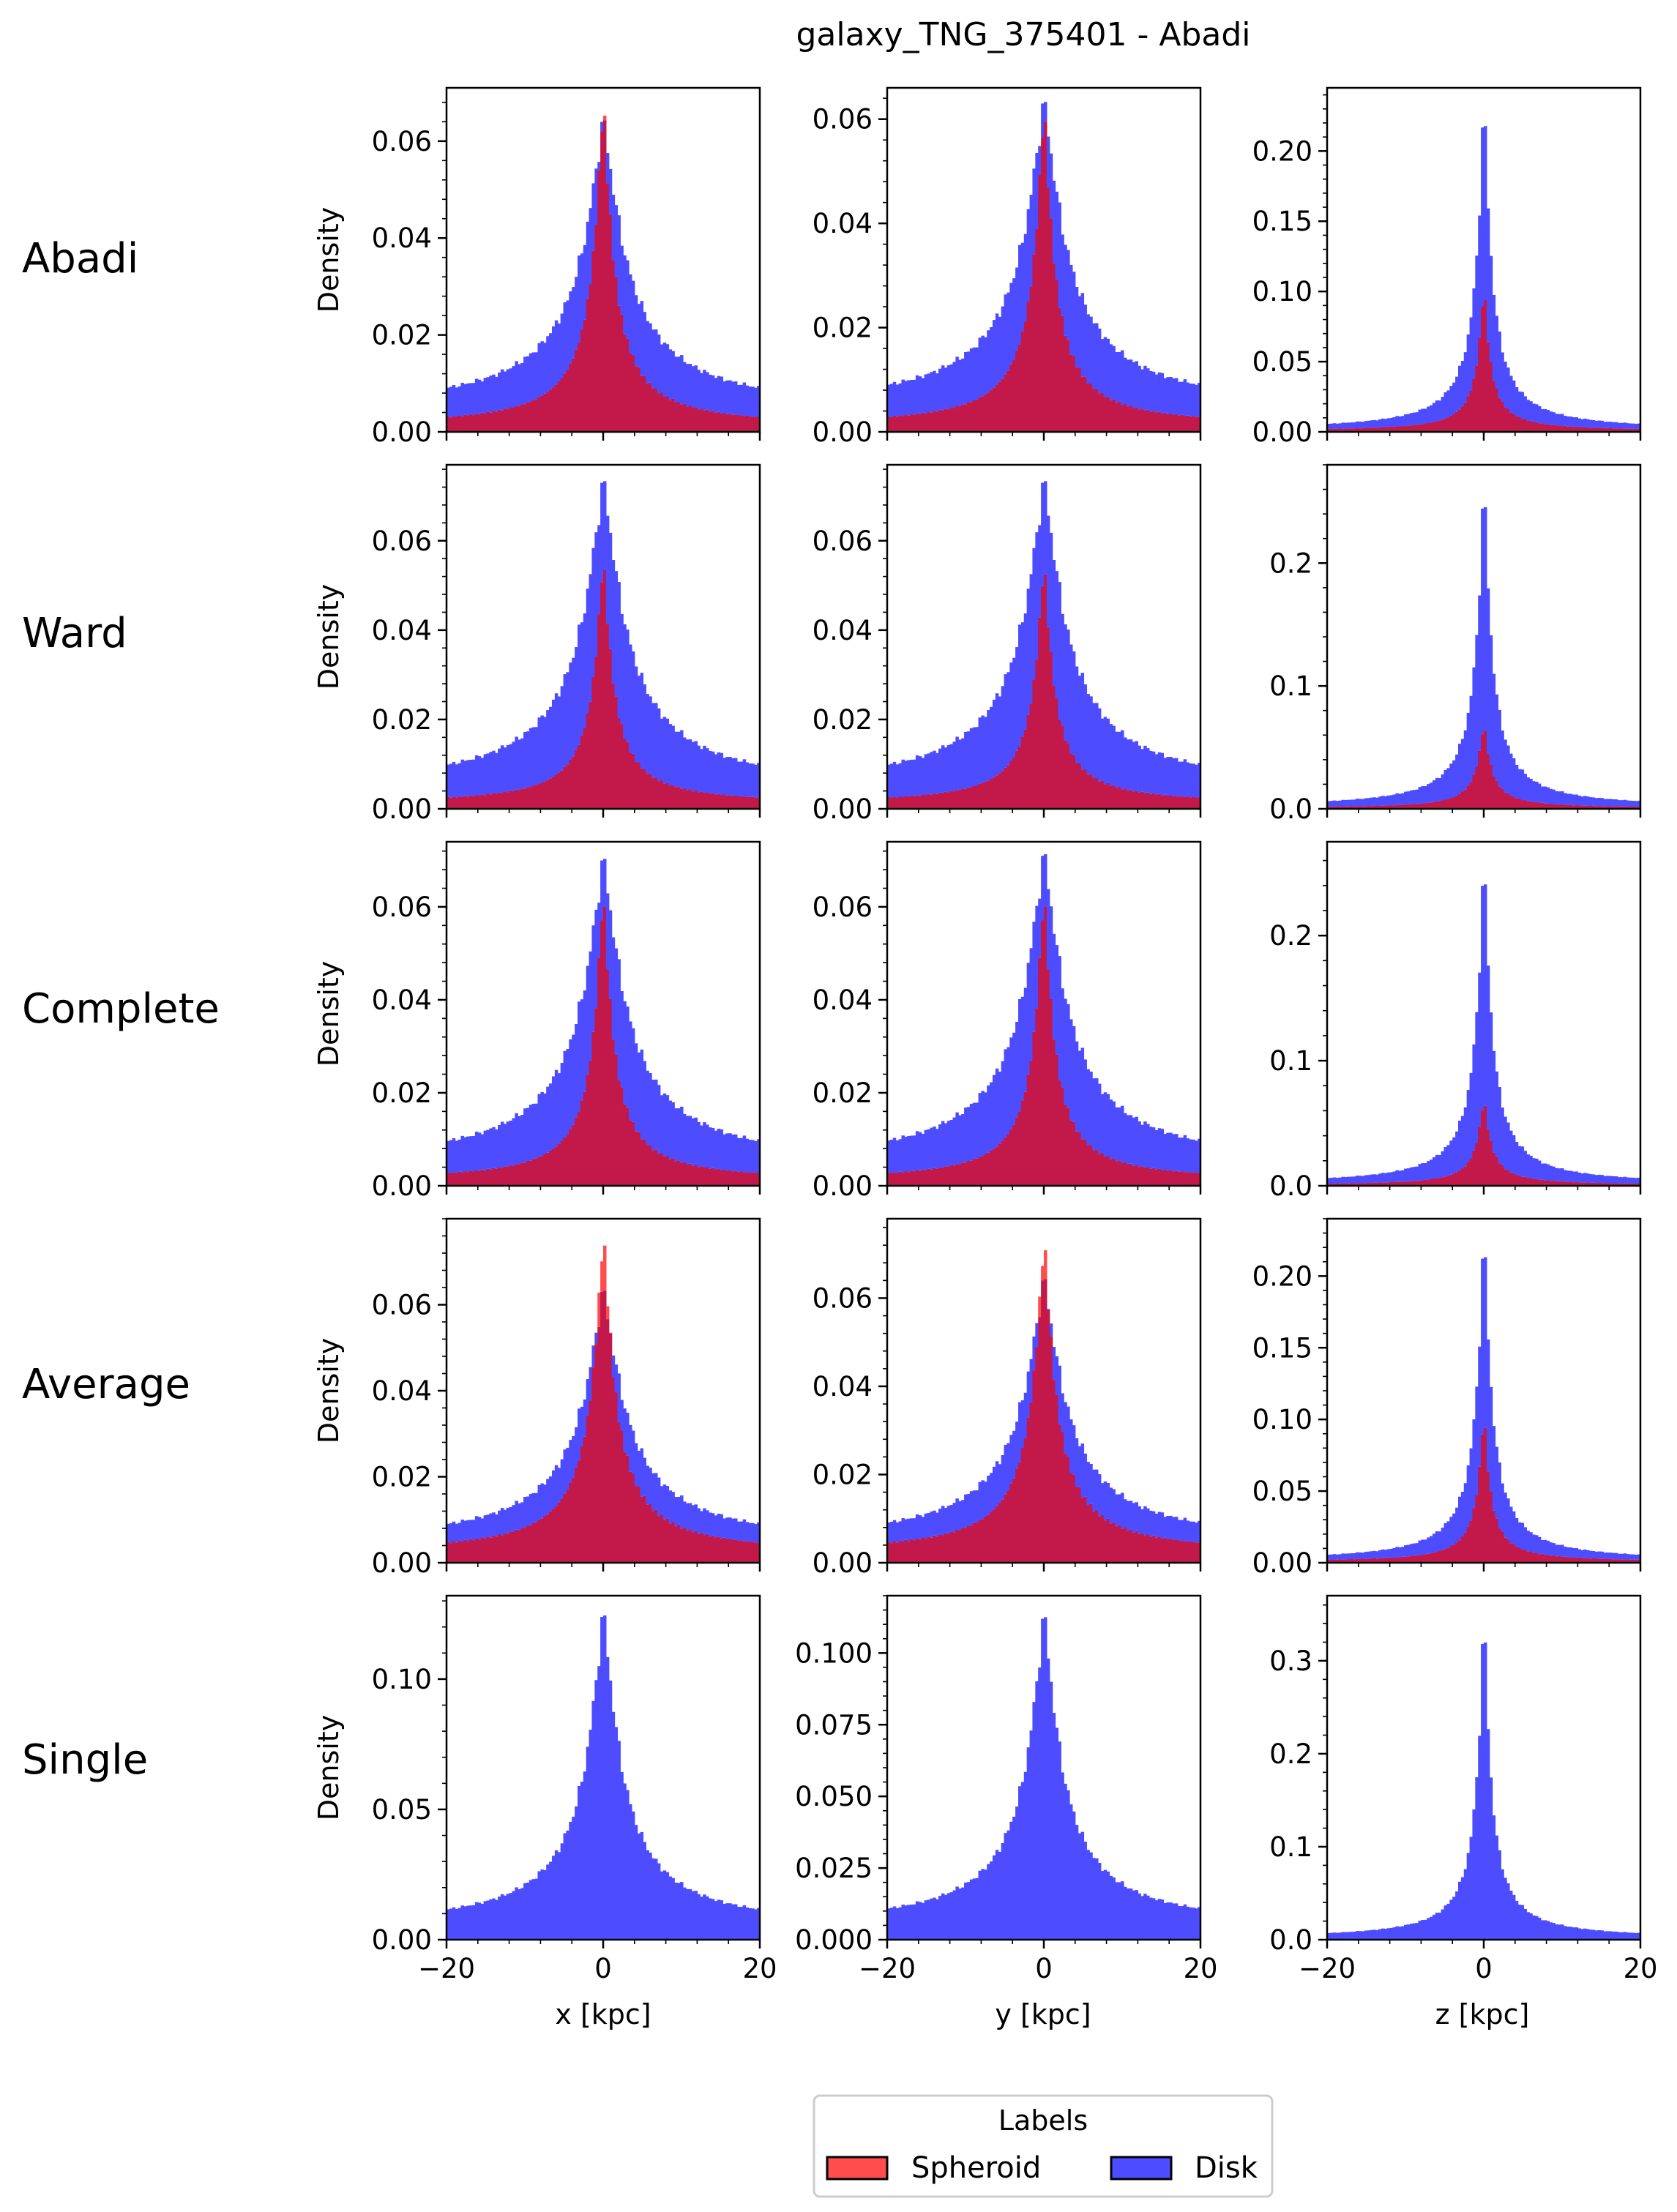  What do you see at coordinates (760, 1969) in the screenshot?
I see `x-tick-label: 20` at bounding box center [760, 1969].